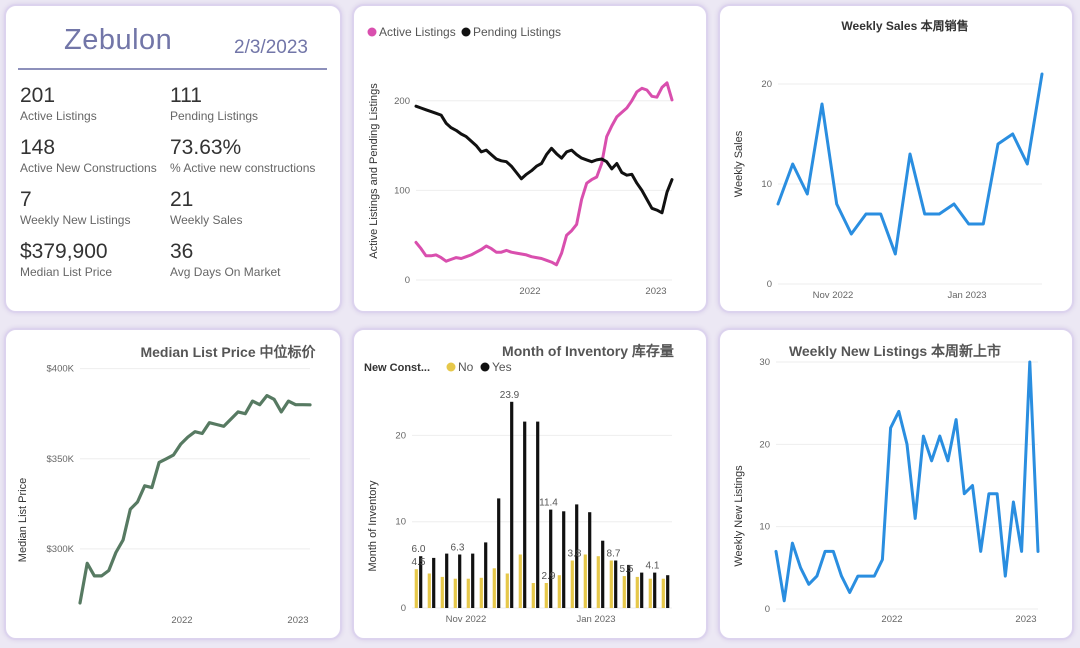  What do you see at coordinates (252, 103) in the screenshot?
I see `kpi-pending-listings: 111 Pending Listings` at bounding box center [252, 103].